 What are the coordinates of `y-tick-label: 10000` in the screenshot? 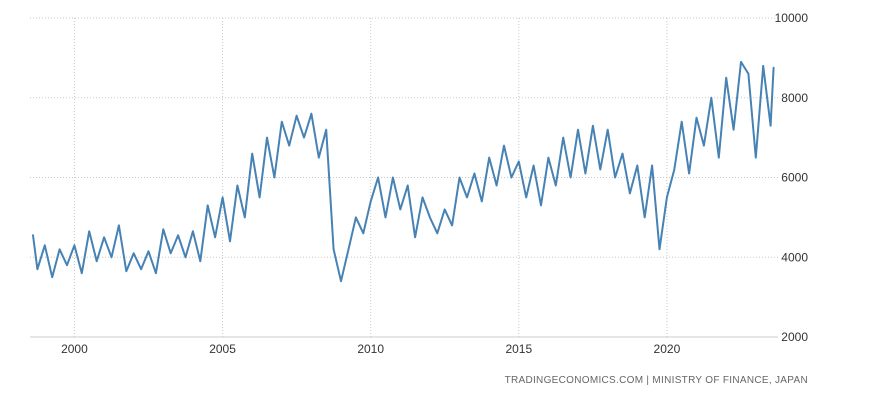 It's located at (792, 18).